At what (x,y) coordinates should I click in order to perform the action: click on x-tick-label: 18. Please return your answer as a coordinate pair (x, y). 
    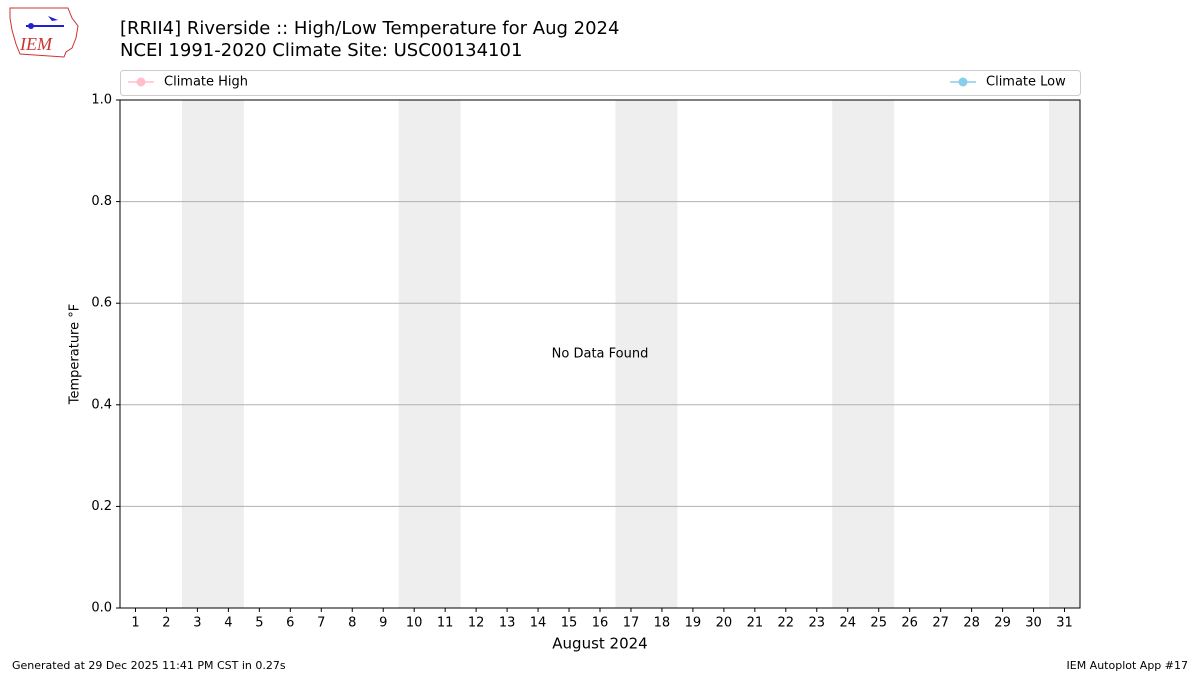
    Looking at the image, I should click on (662, 623).